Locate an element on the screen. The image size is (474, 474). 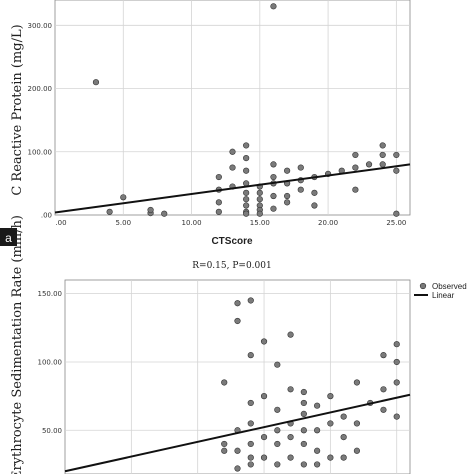
fit-line-a is located at coordinates (232, 188).